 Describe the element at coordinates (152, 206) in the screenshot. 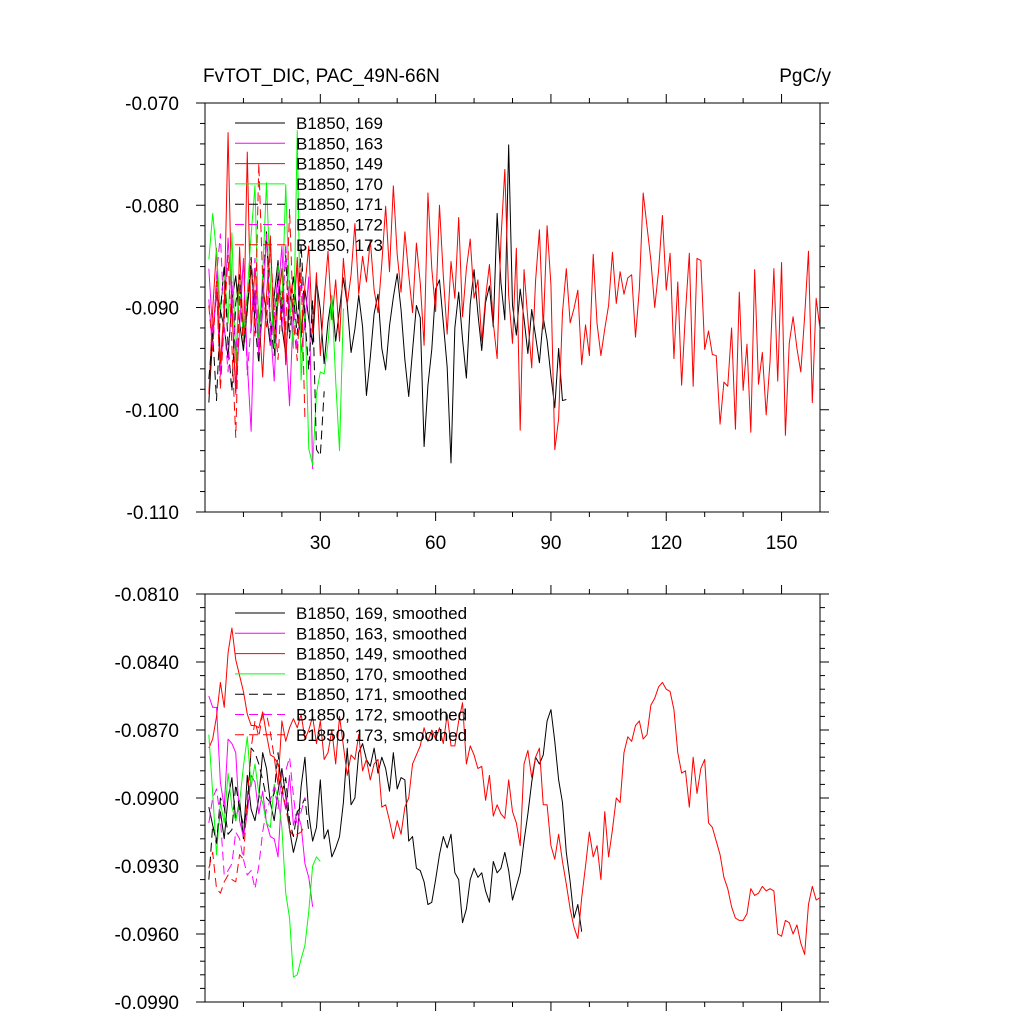

I see `y-tick-label: -0.080` at that location.